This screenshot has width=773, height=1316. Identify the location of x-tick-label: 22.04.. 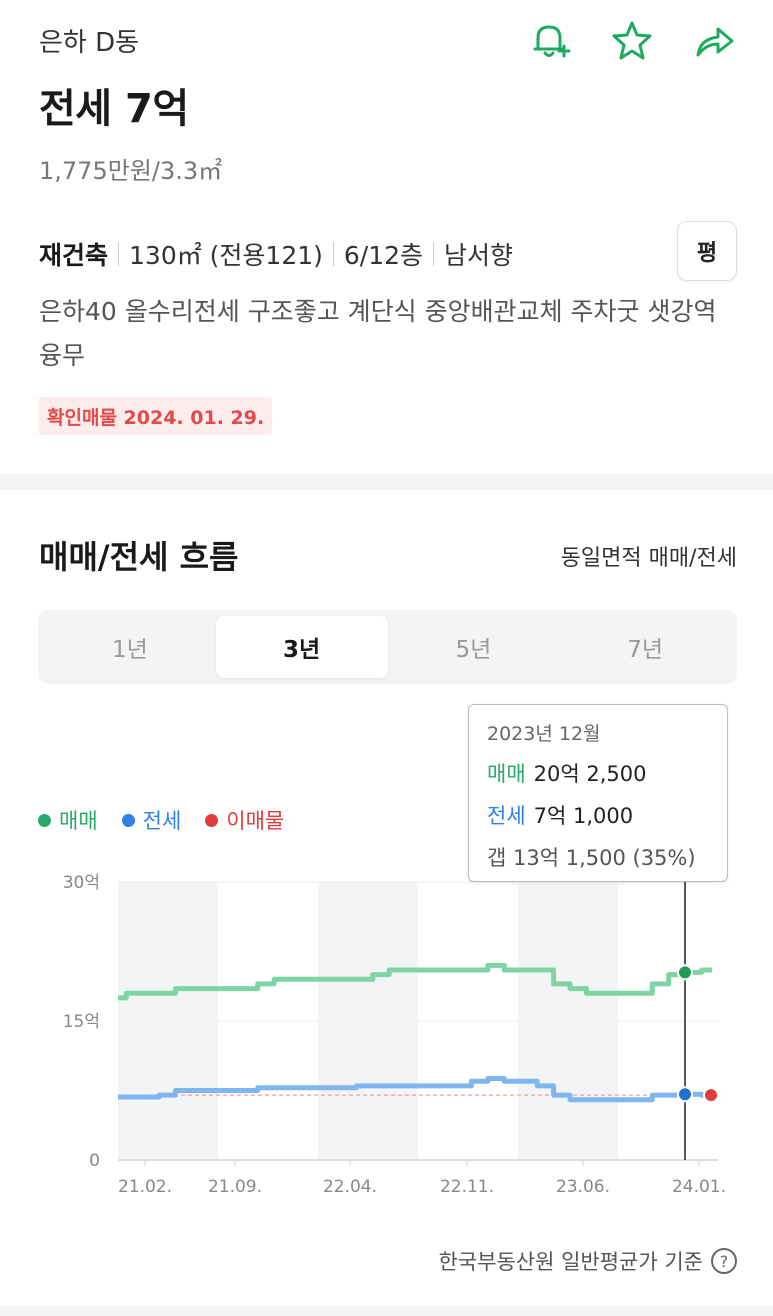
(350, 1187).